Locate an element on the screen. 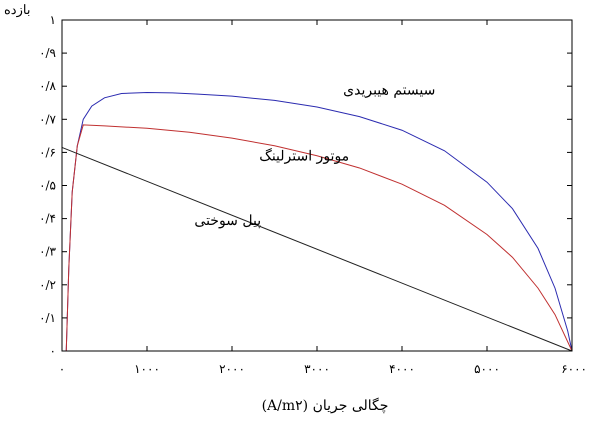 The height and width of the screenshot is (432, 589). y-tick-label: ۱ is located at coordinates (53, 20).